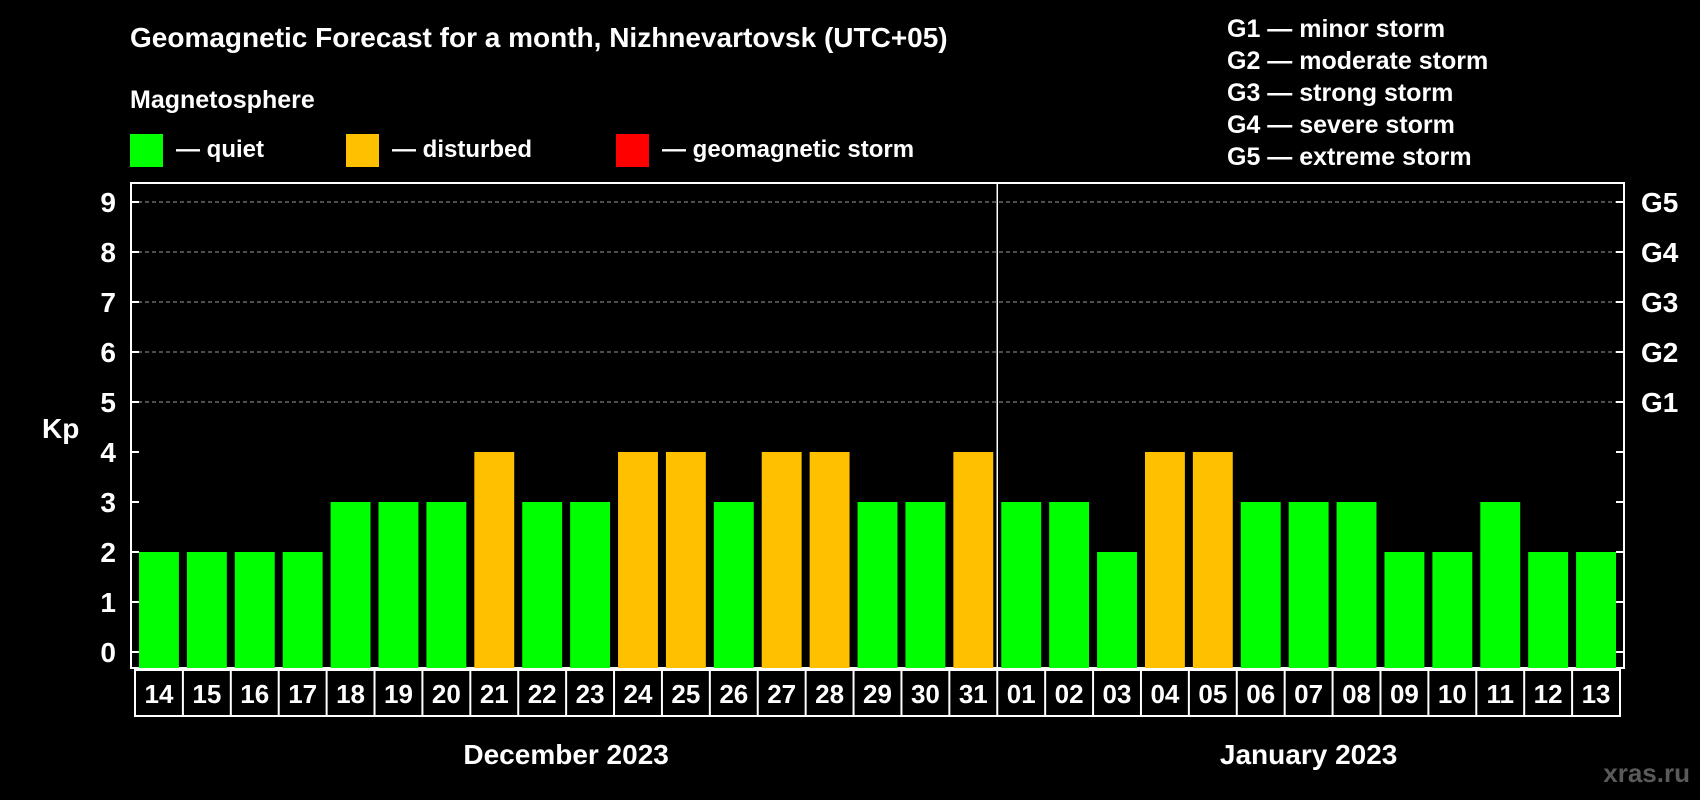 The width and height of the screenshot is (1700, 800). I want to click on day-label-30-16: 30, so click(925, 694).